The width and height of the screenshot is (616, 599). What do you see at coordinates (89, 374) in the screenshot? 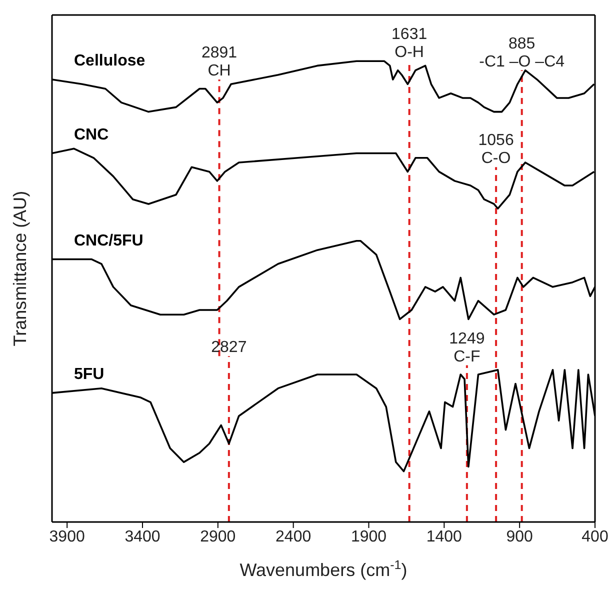
I see `series-label: 5FU` at bounding box center [89, 374].